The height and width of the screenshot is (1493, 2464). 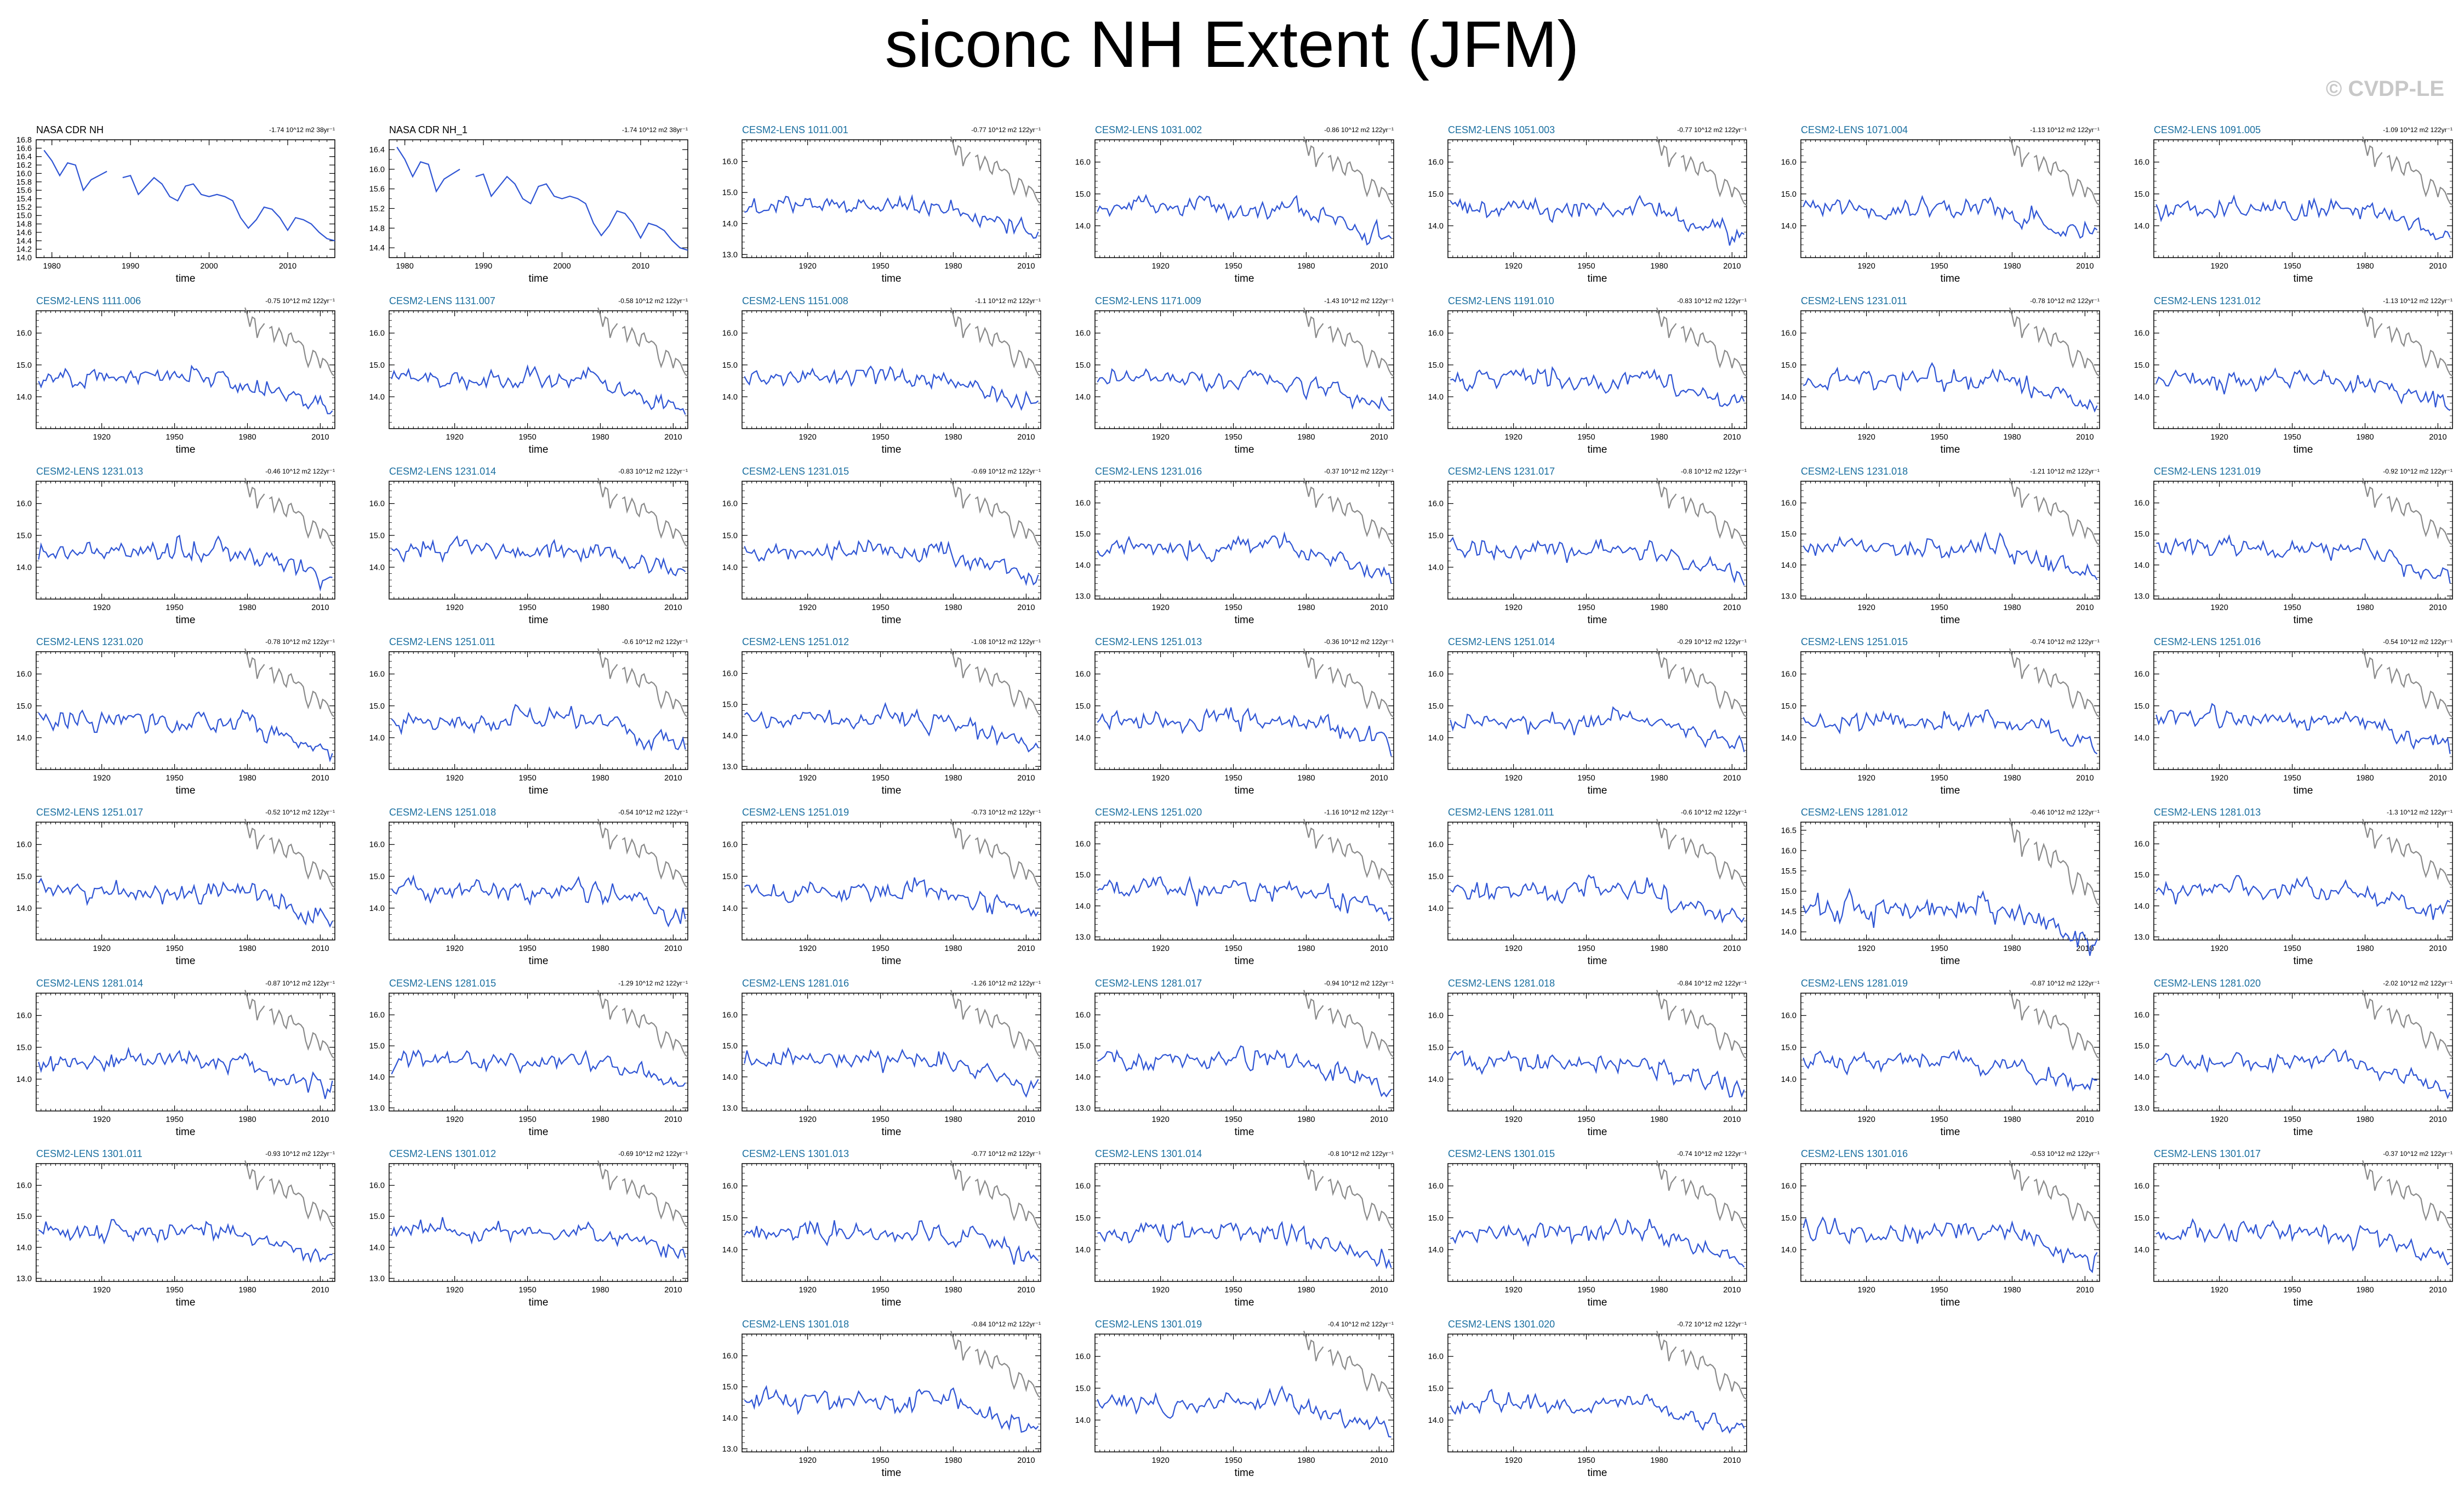 I want to click on panel-title: CESM2-LENS 1281.018, so click(x=1501, y=983).